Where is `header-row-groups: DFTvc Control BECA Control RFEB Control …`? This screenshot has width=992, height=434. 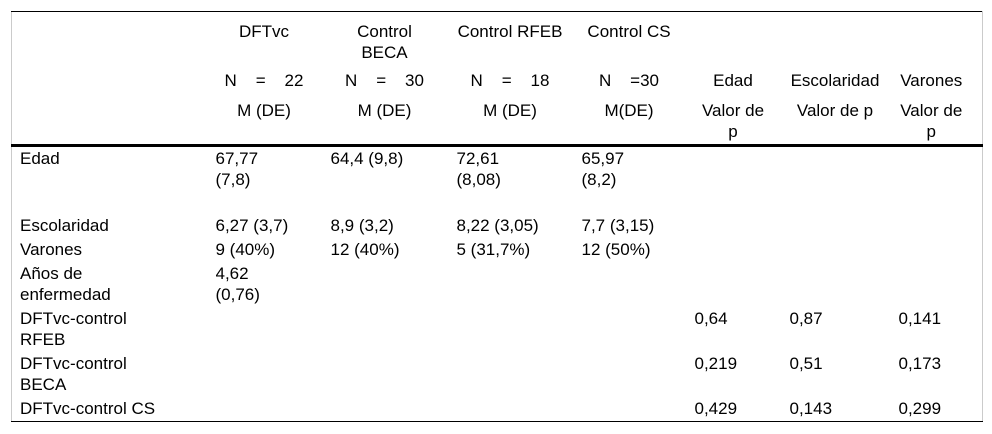
header-row-groups: DFTvc Control BECA Control RFEB Control … is located at coordinates (497, 38).